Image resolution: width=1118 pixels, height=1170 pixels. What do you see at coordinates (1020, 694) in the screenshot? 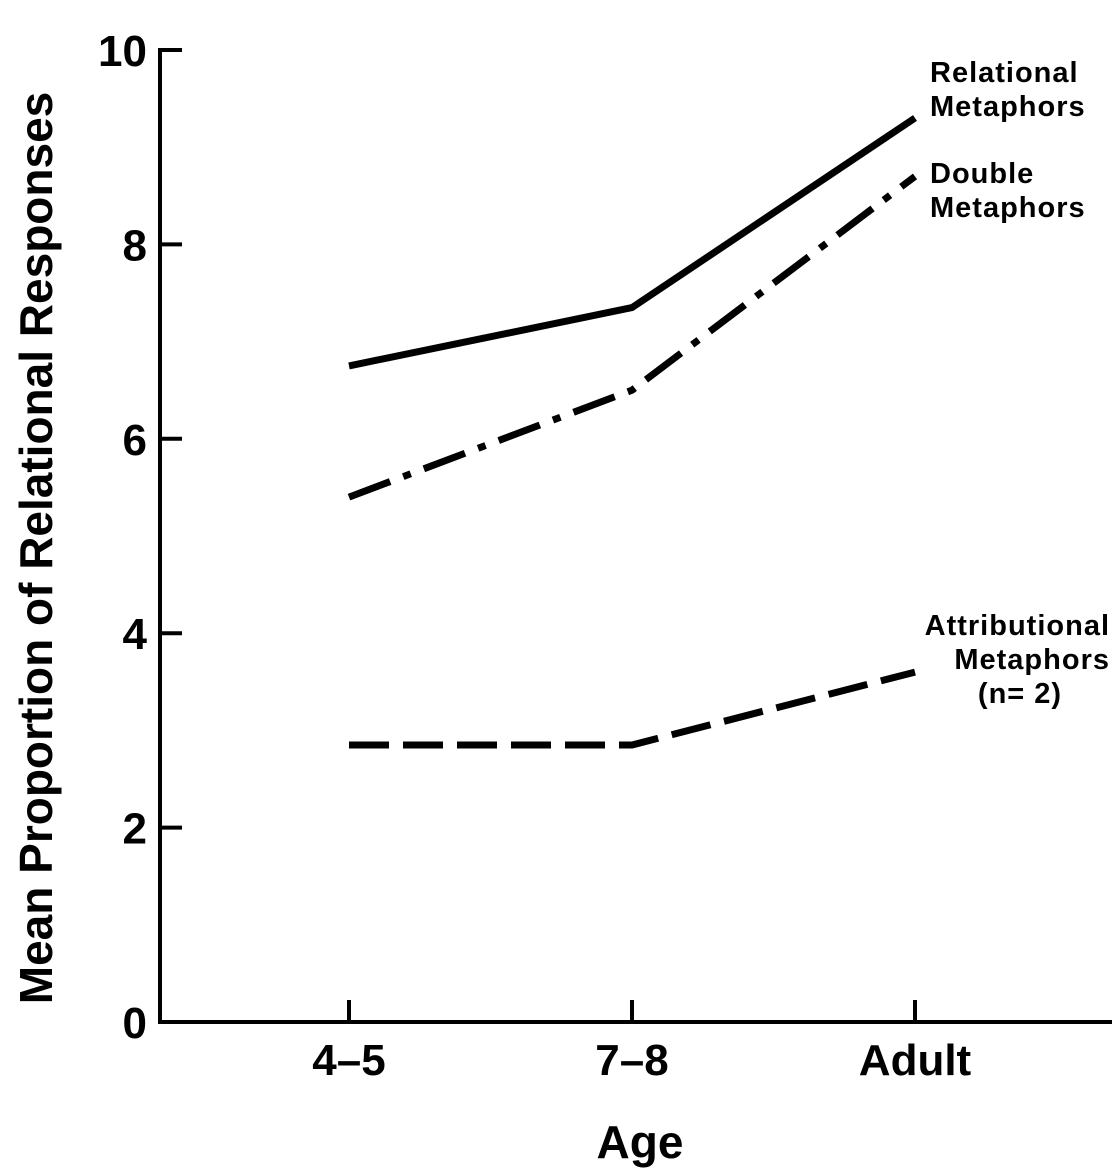
I see `series-label-line: (n= 2)` at bounding box center [1020, 694].